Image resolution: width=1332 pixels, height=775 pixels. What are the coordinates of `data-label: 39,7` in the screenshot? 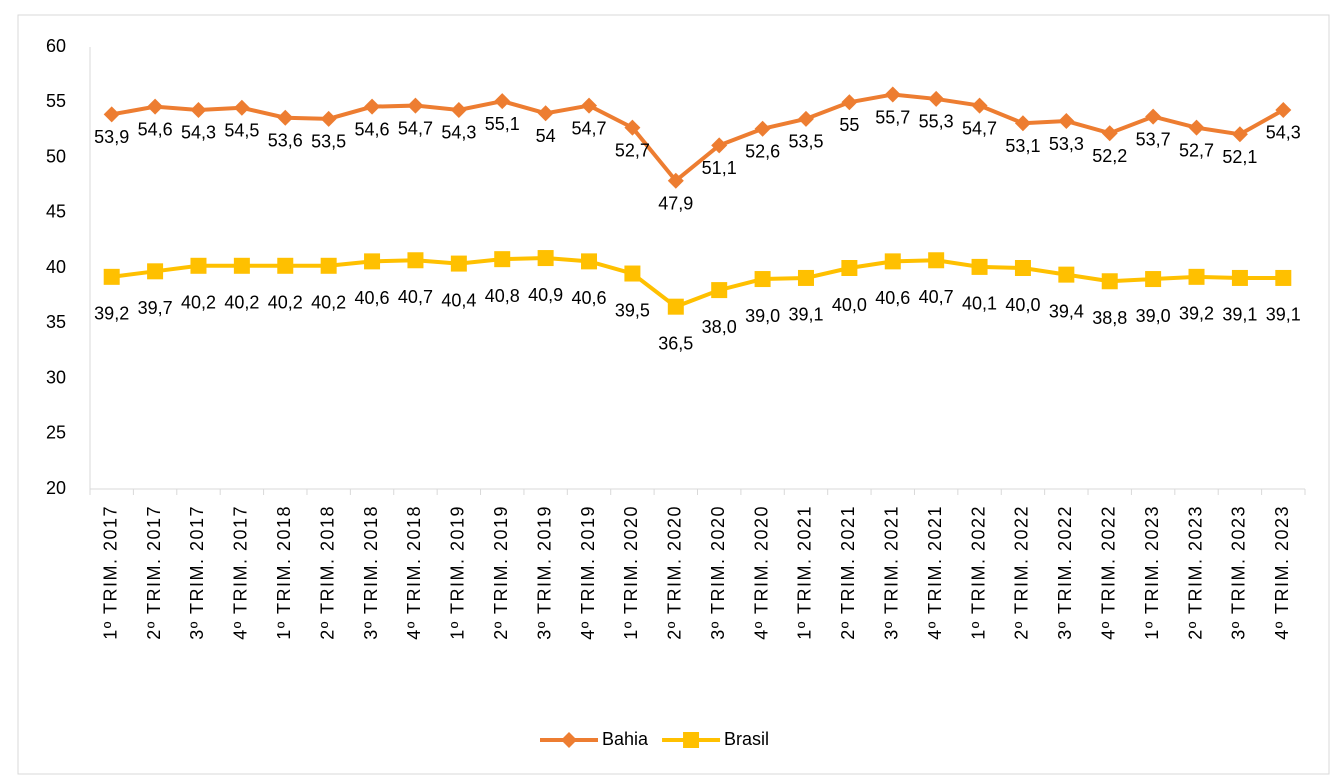 It's located at (155, 308).